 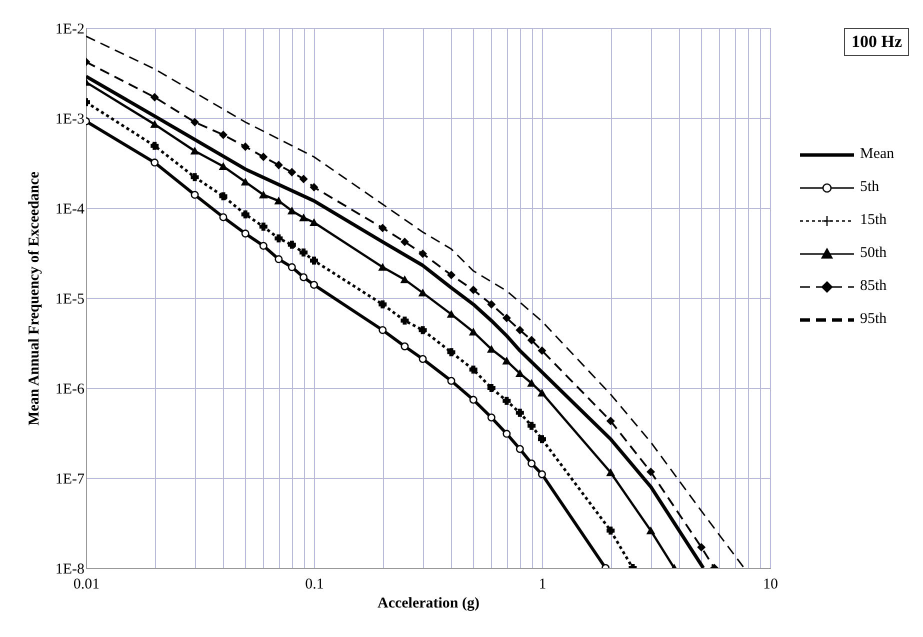 What do you see at coordinates (873, 319) in the screenshot?
I see `legend-label: 95th` at bounding box center [873, 319].